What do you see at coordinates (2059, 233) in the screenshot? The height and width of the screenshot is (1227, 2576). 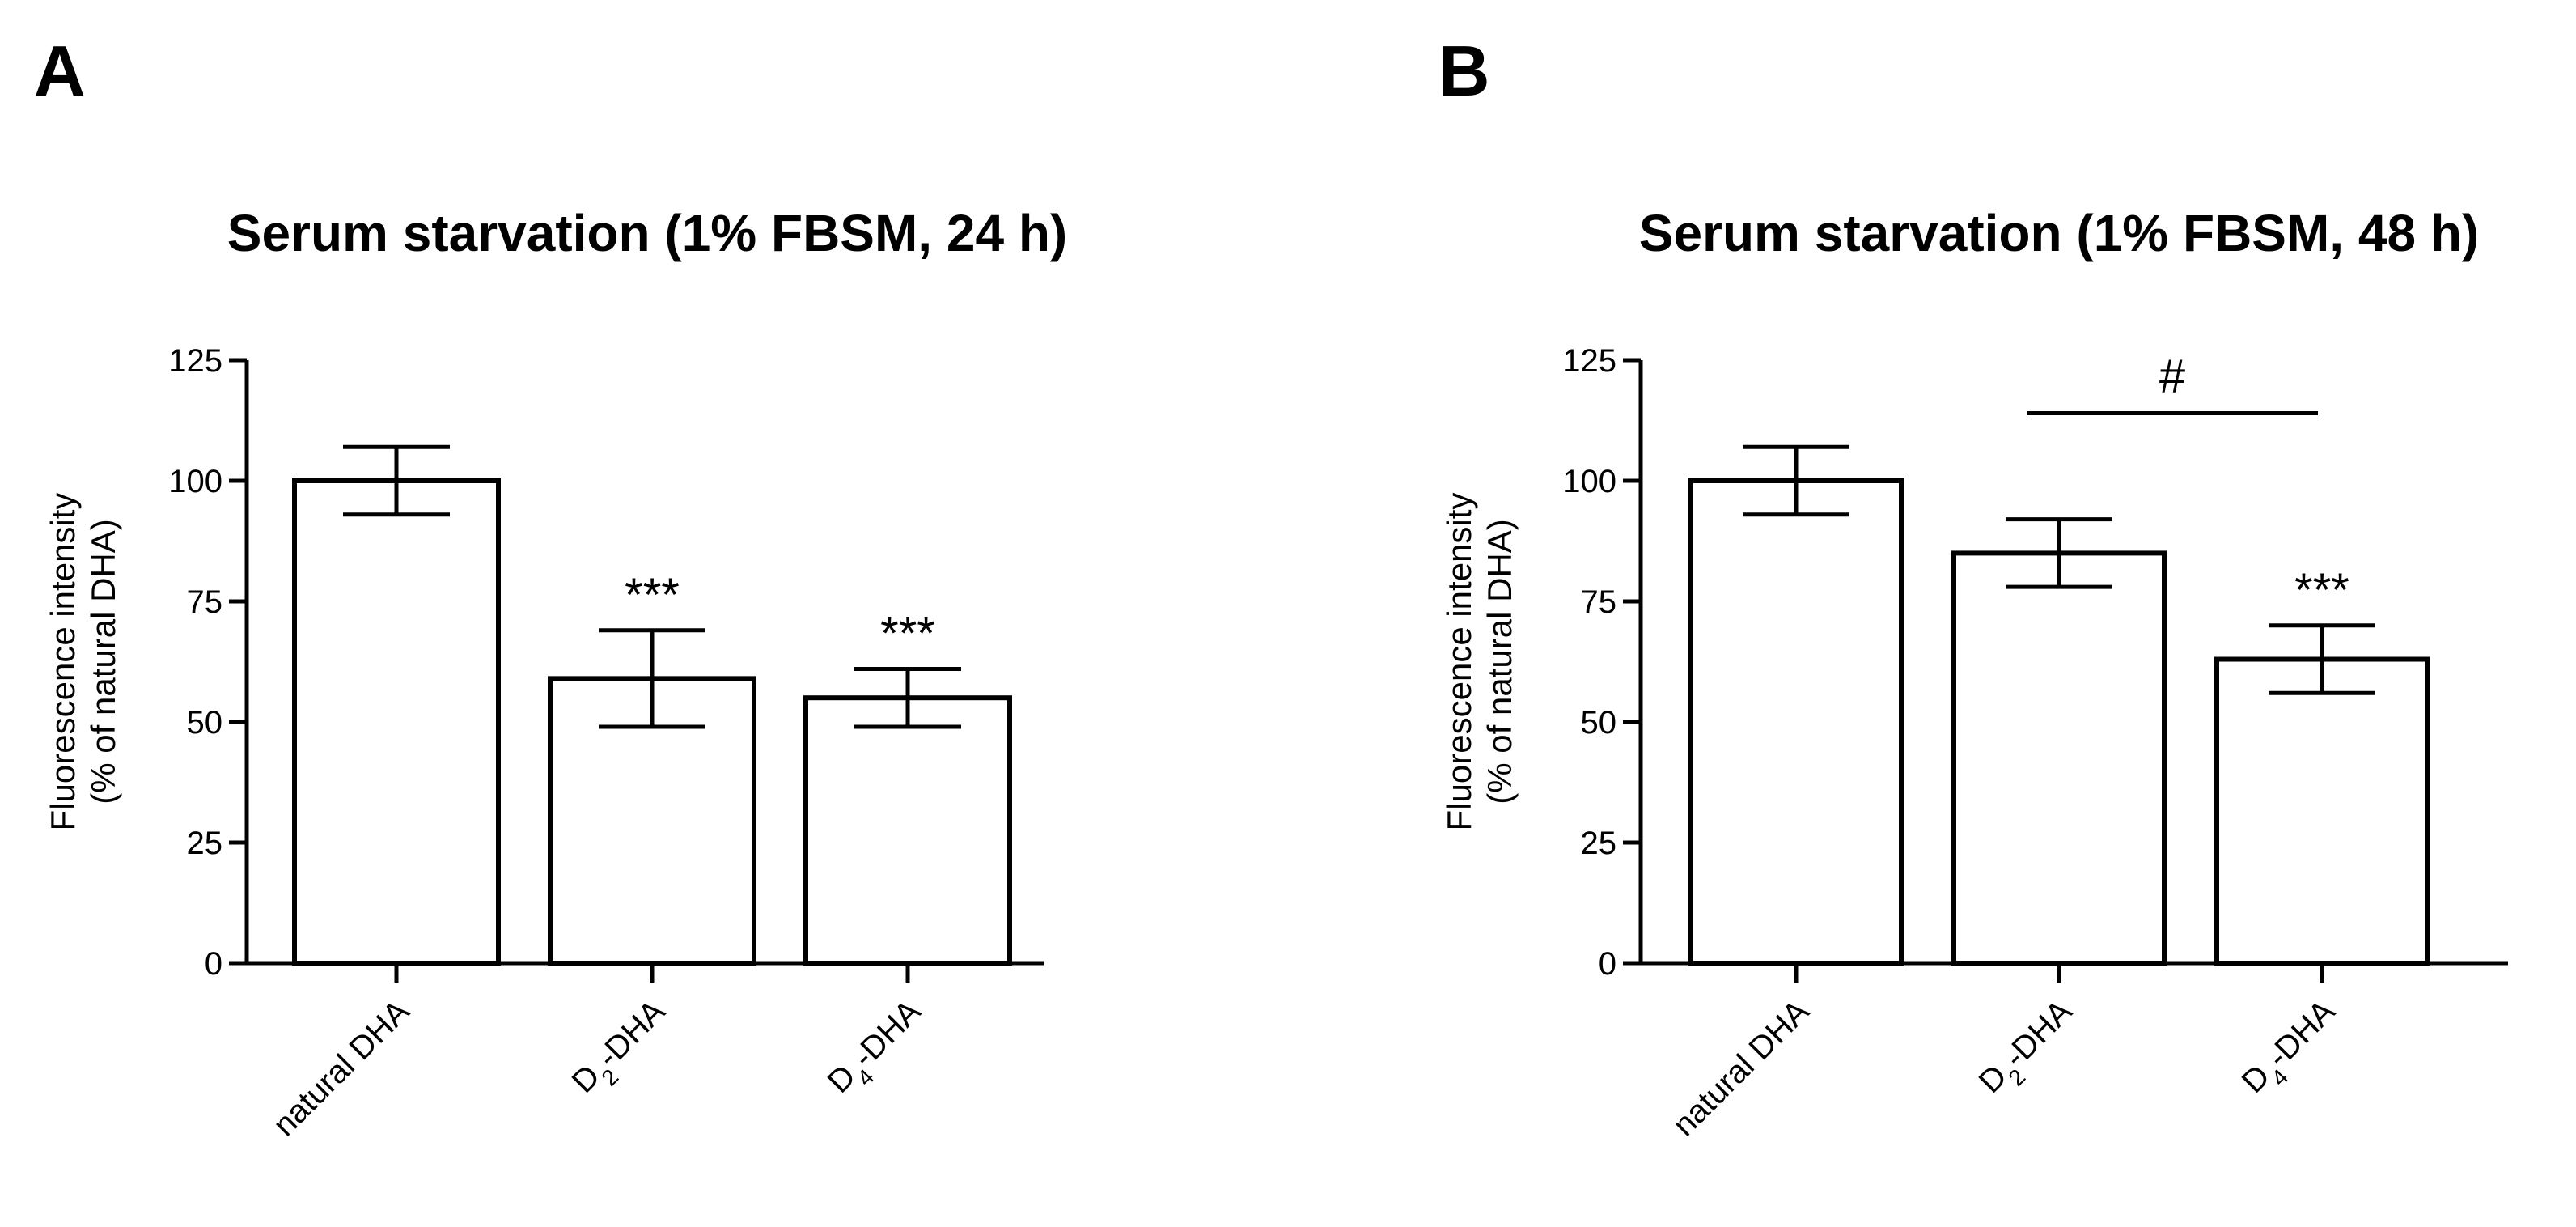 I see `chart-title: Serum starvation (1% FBSM, 48 h)` at bounding box center [2059, 233].